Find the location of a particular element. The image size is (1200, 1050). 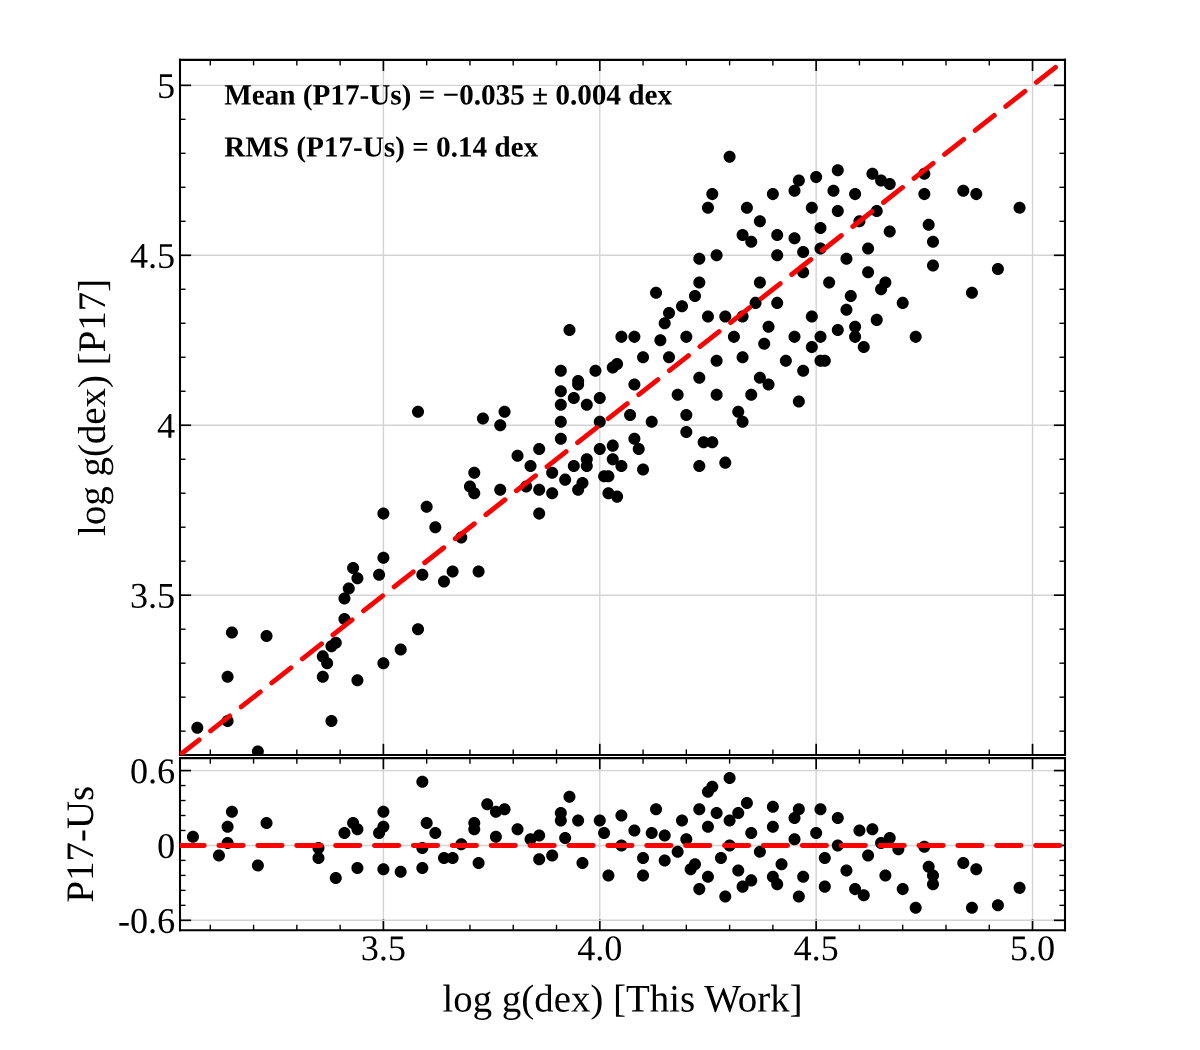

y-tick-label: 4.5 is located at coordinates (152, 256).